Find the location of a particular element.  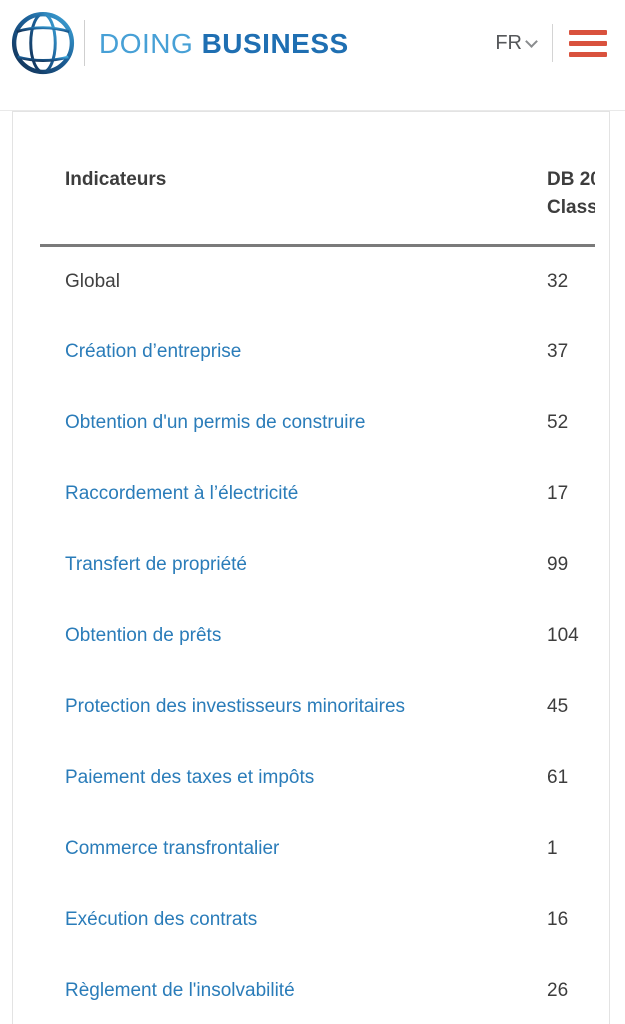

indicator-link: Transfert de propriété is located at coordinates (156, 564).